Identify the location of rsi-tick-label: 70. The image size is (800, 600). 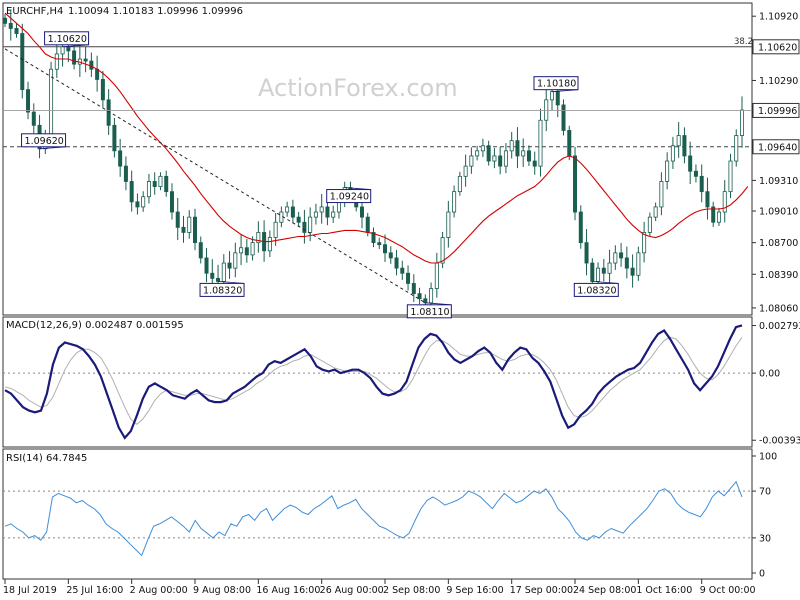
(765, 492).